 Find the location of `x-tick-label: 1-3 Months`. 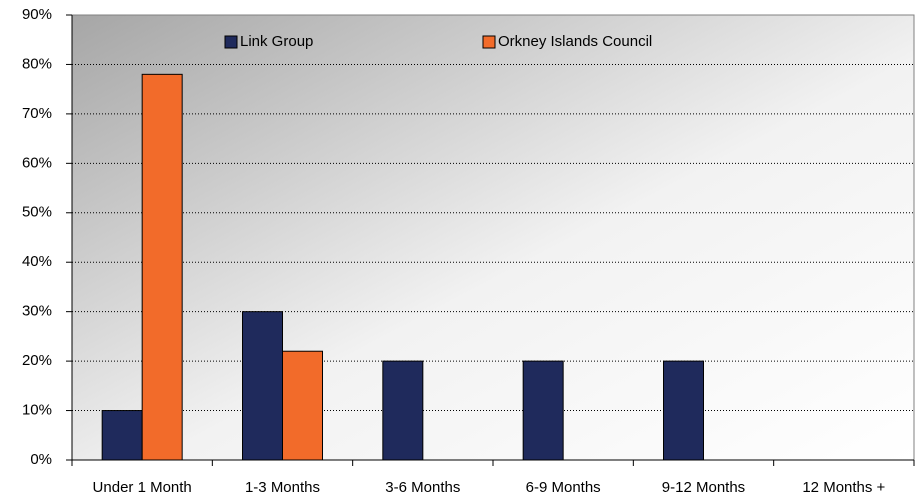

x-tick-label: 1-3 Months is located at coordinates (282, 487).